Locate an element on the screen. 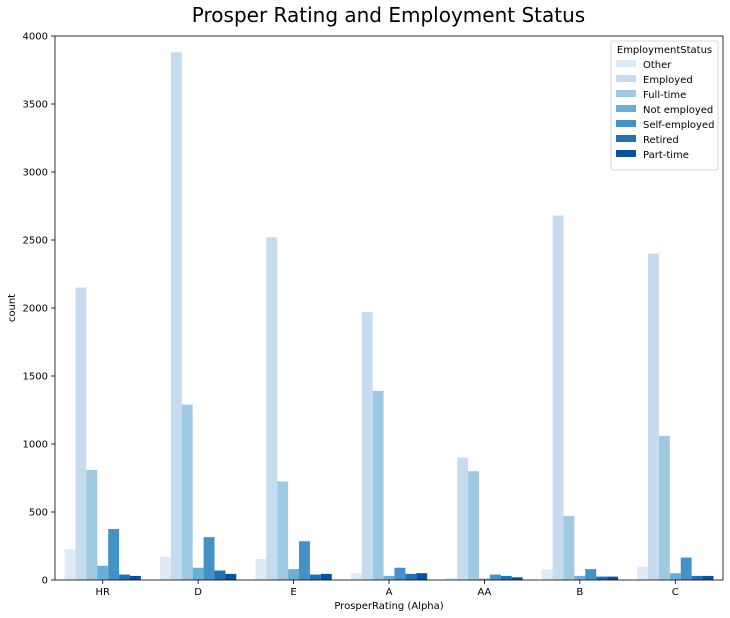  bar-d-other is located at coordinates (165, 568).